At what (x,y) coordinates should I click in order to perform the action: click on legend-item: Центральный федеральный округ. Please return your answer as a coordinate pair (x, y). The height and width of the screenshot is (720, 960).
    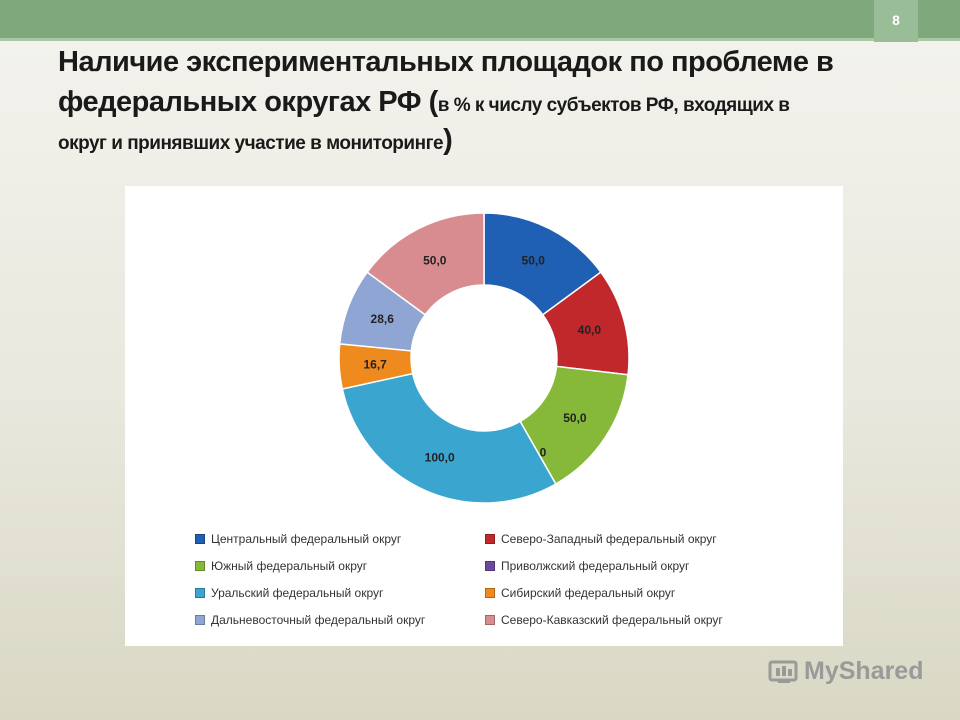
    Looking at the image, I should click on (340, 539).